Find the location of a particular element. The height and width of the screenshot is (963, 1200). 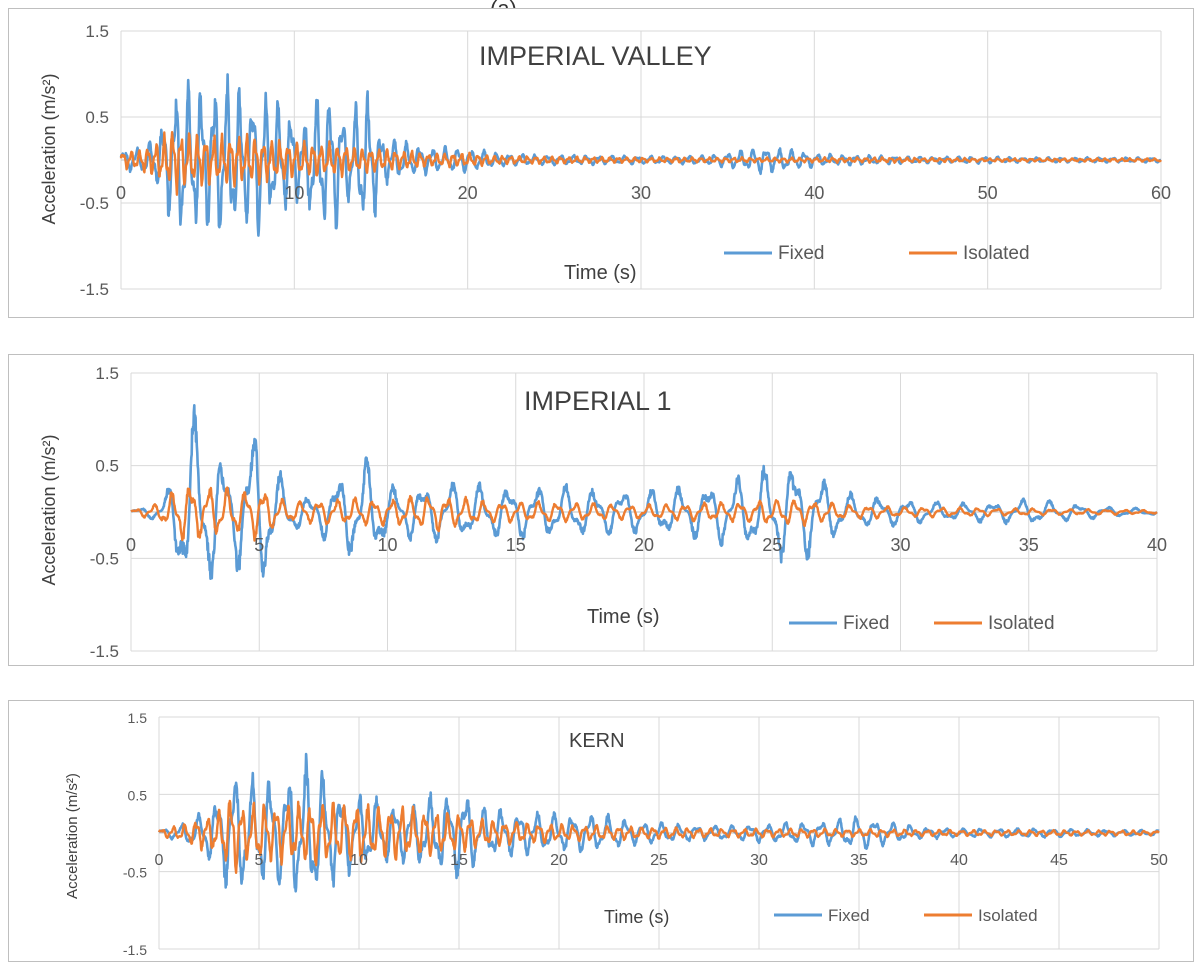

chart-title: IMPERIAL VALLEY is located at coordinates (595, 56).